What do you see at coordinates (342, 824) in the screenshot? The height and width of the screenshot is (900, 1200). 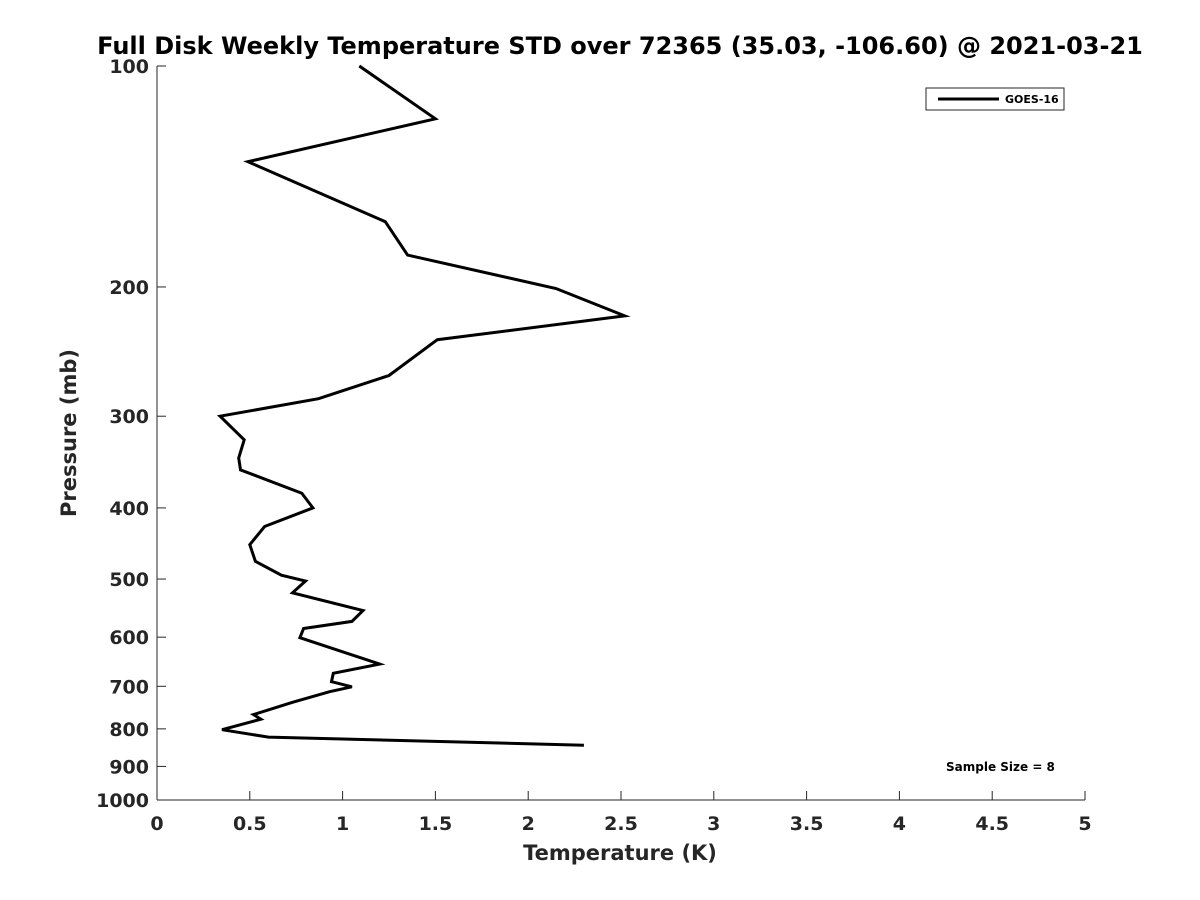 I see `x-tick-label: 1` at bounding box center [342, 824].